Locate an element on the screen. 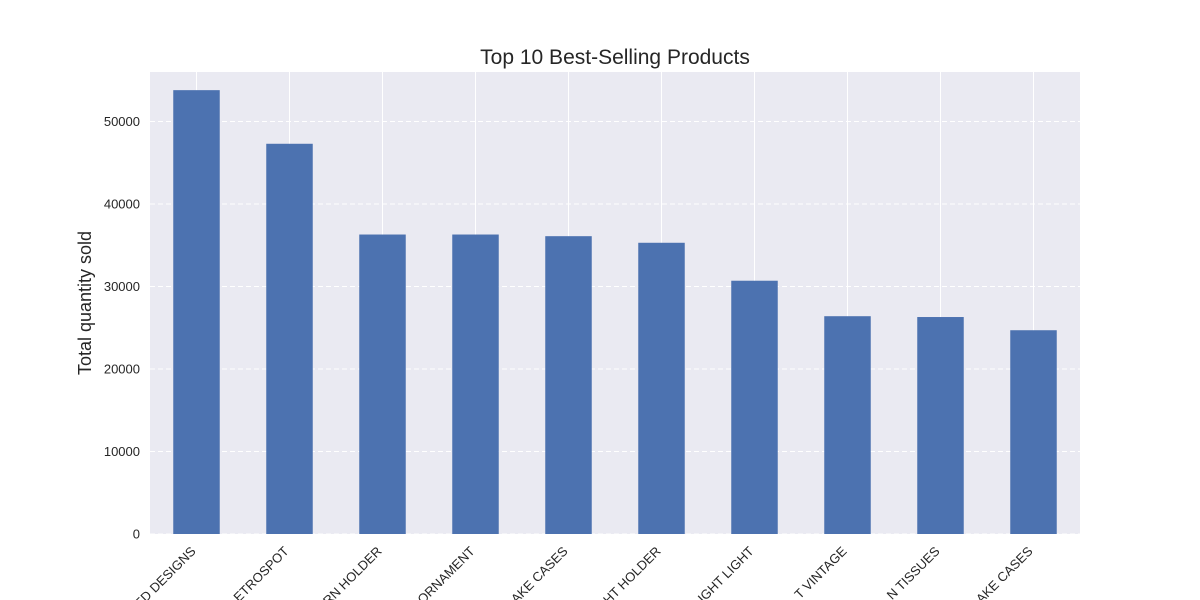  chart-title: Top 10 Best-Selling Products is located at coordinates (615, 57).